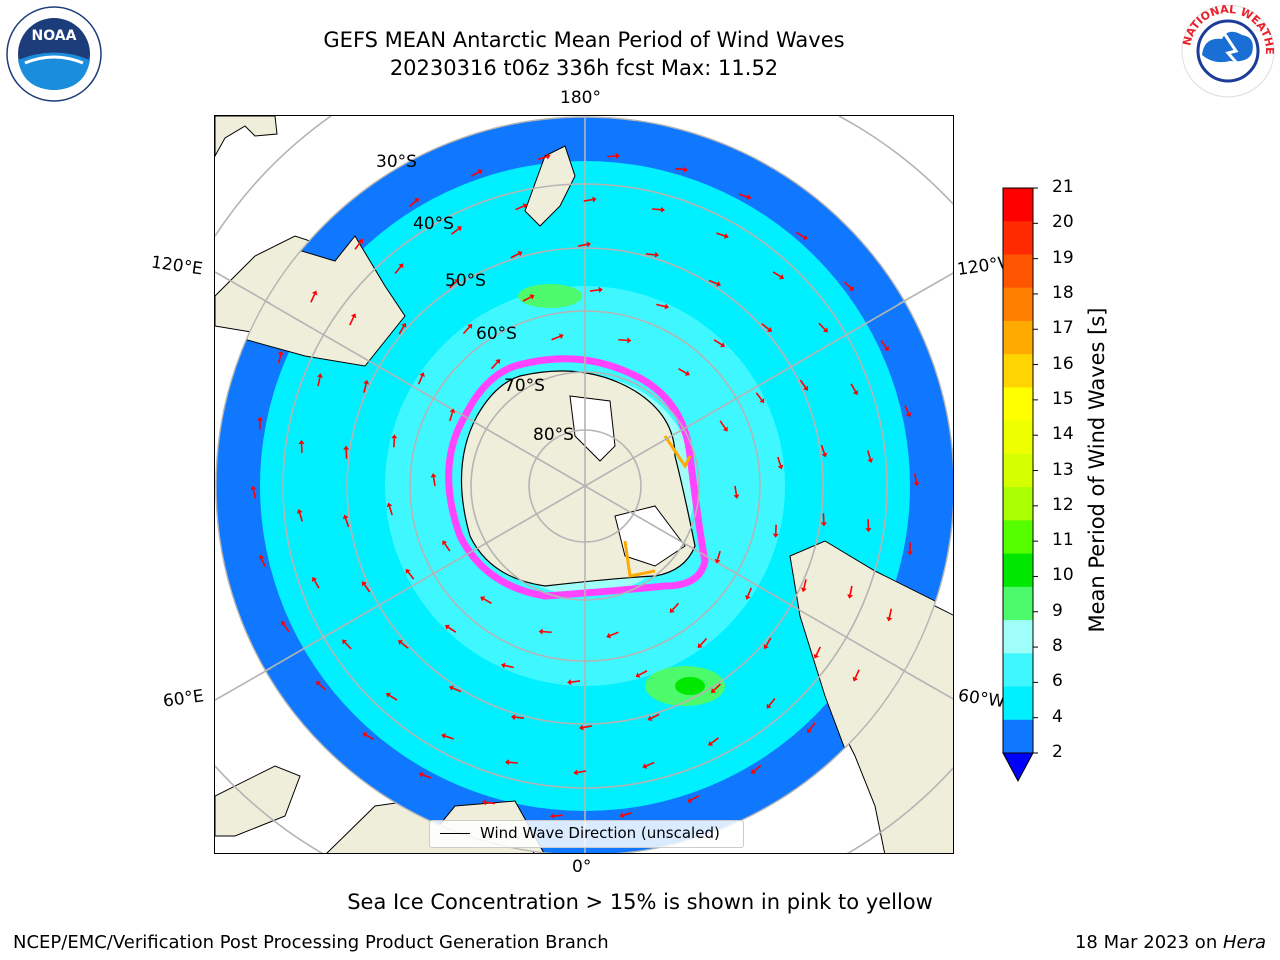 This screenshot has height=960, width=1280. What do you see at coordinates (1057, 716) in the screenshot?
I see `colorbar-tick-label: 4` at bounding box center [1057, 716].